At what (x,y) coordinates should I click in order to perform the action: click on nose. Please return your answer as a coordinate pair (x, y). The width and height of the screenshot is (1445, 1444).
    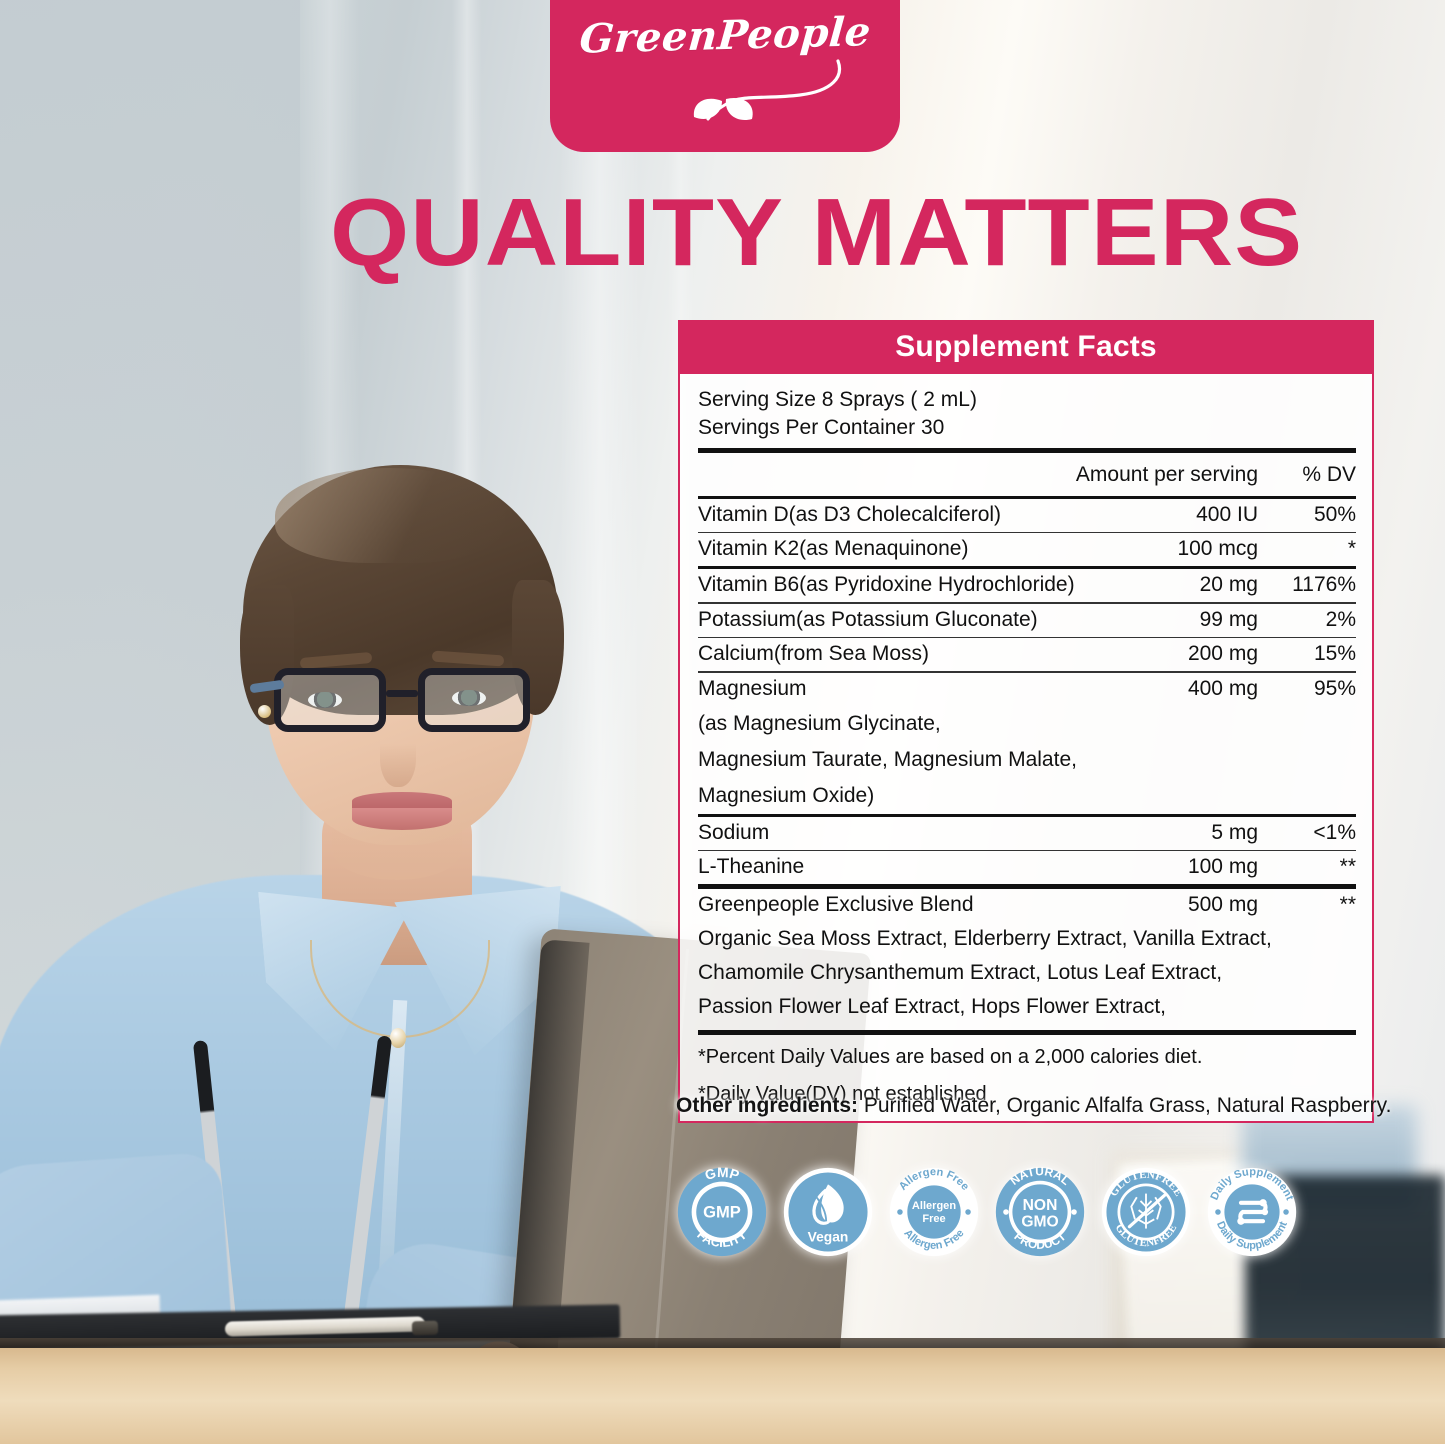
    Looking at the image, I should click on (398, 756).